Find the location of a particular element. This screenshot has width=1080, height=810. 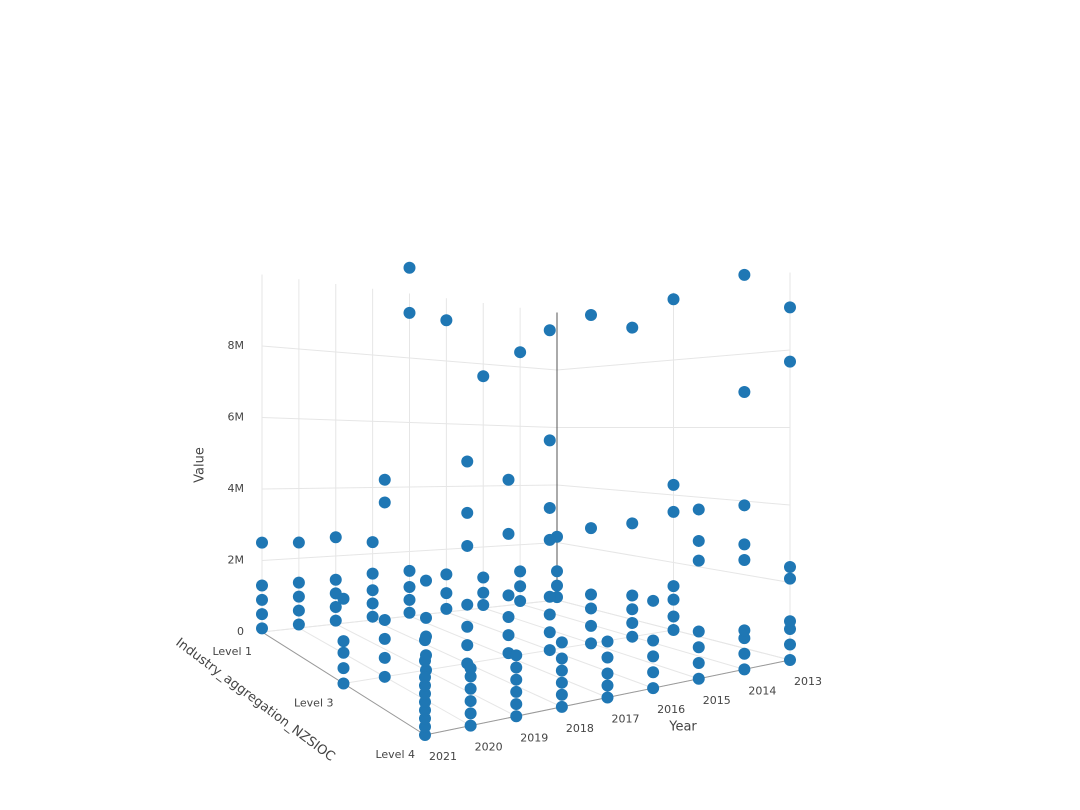

z-tick-label: 4M is located at coordinates (236, 488).